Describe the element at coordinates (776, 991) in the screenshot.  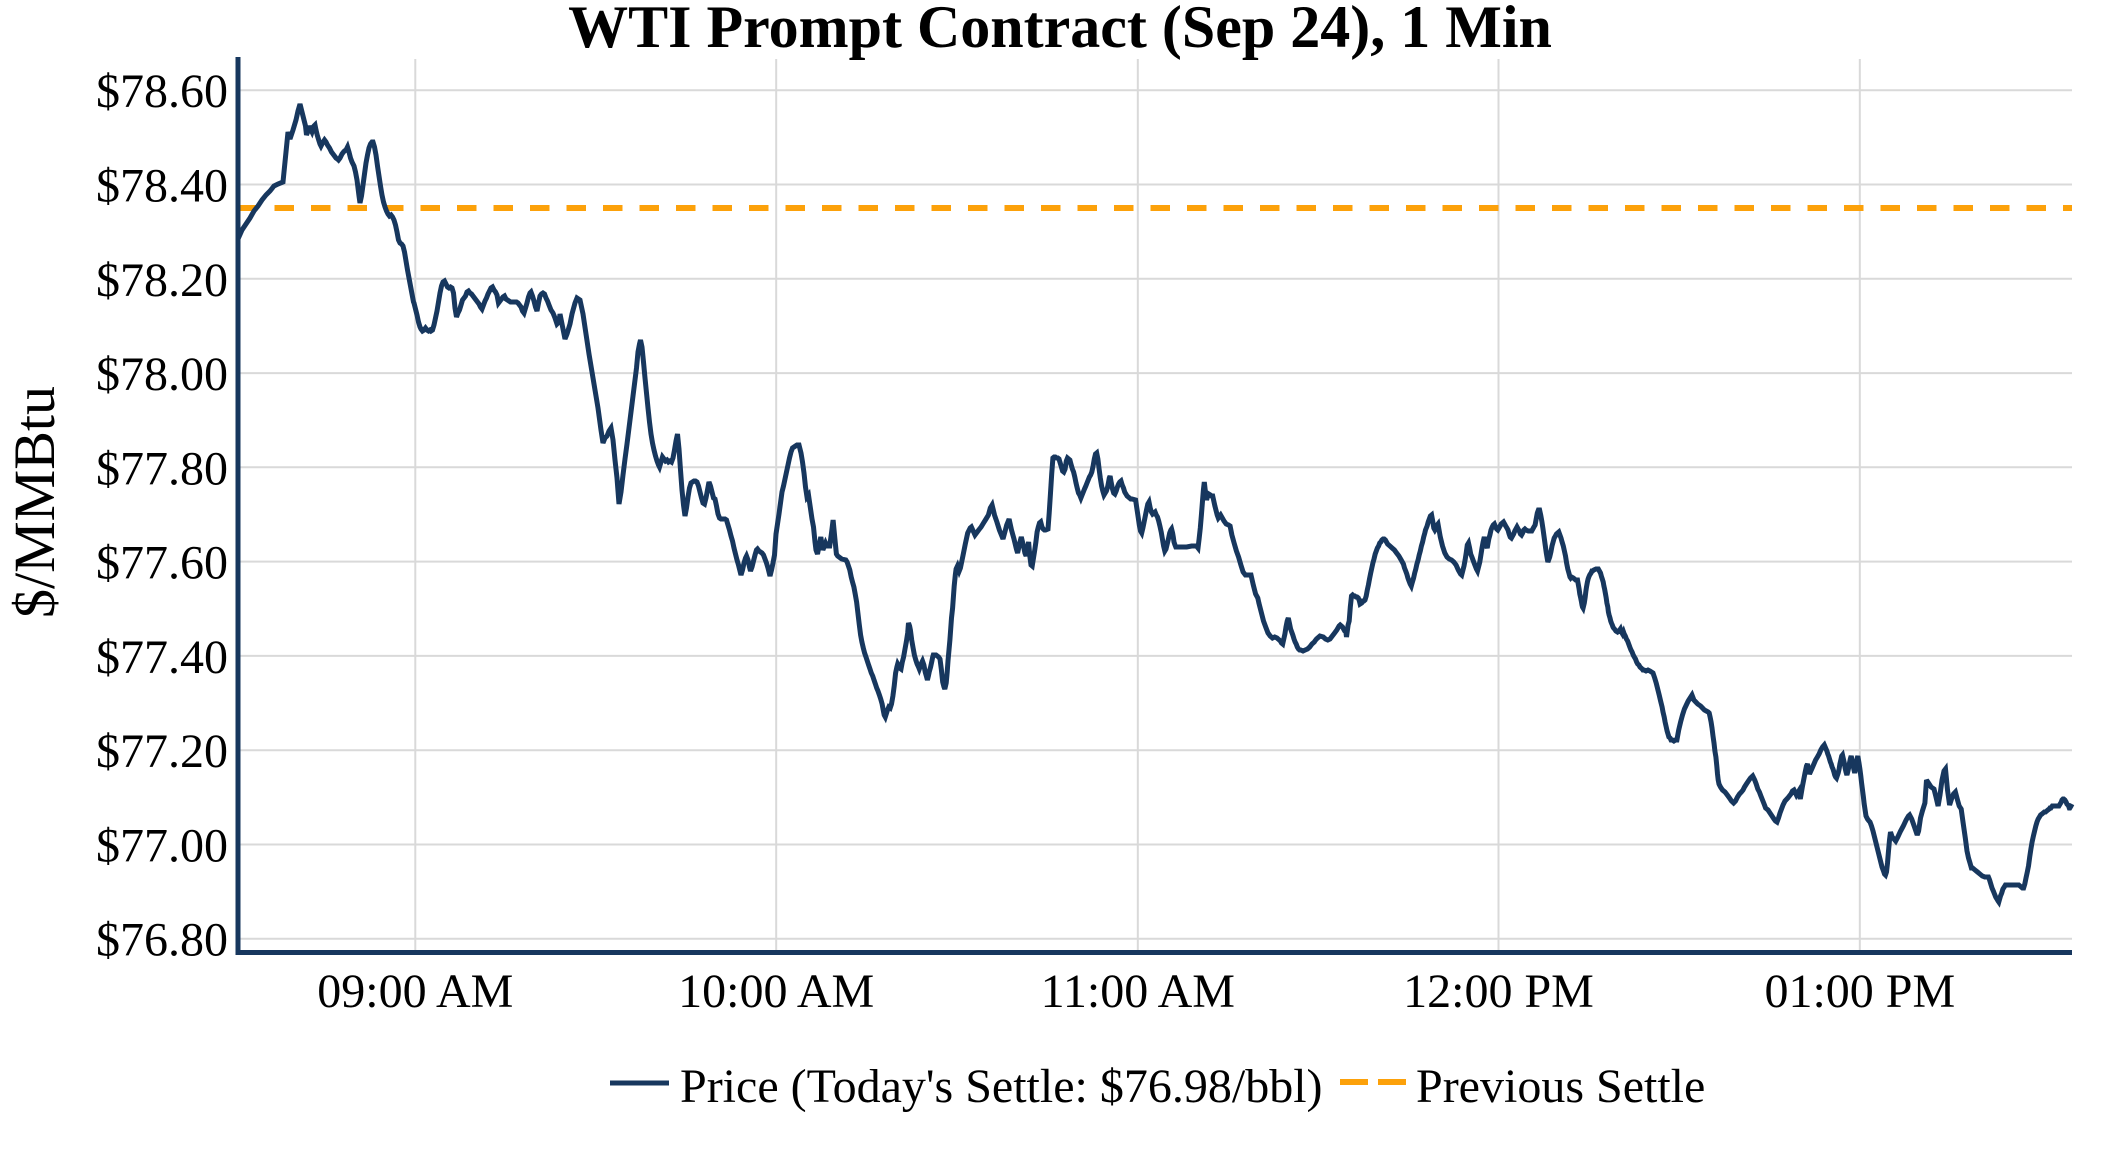
I see `svg-text: 10:00 AM` at that location.